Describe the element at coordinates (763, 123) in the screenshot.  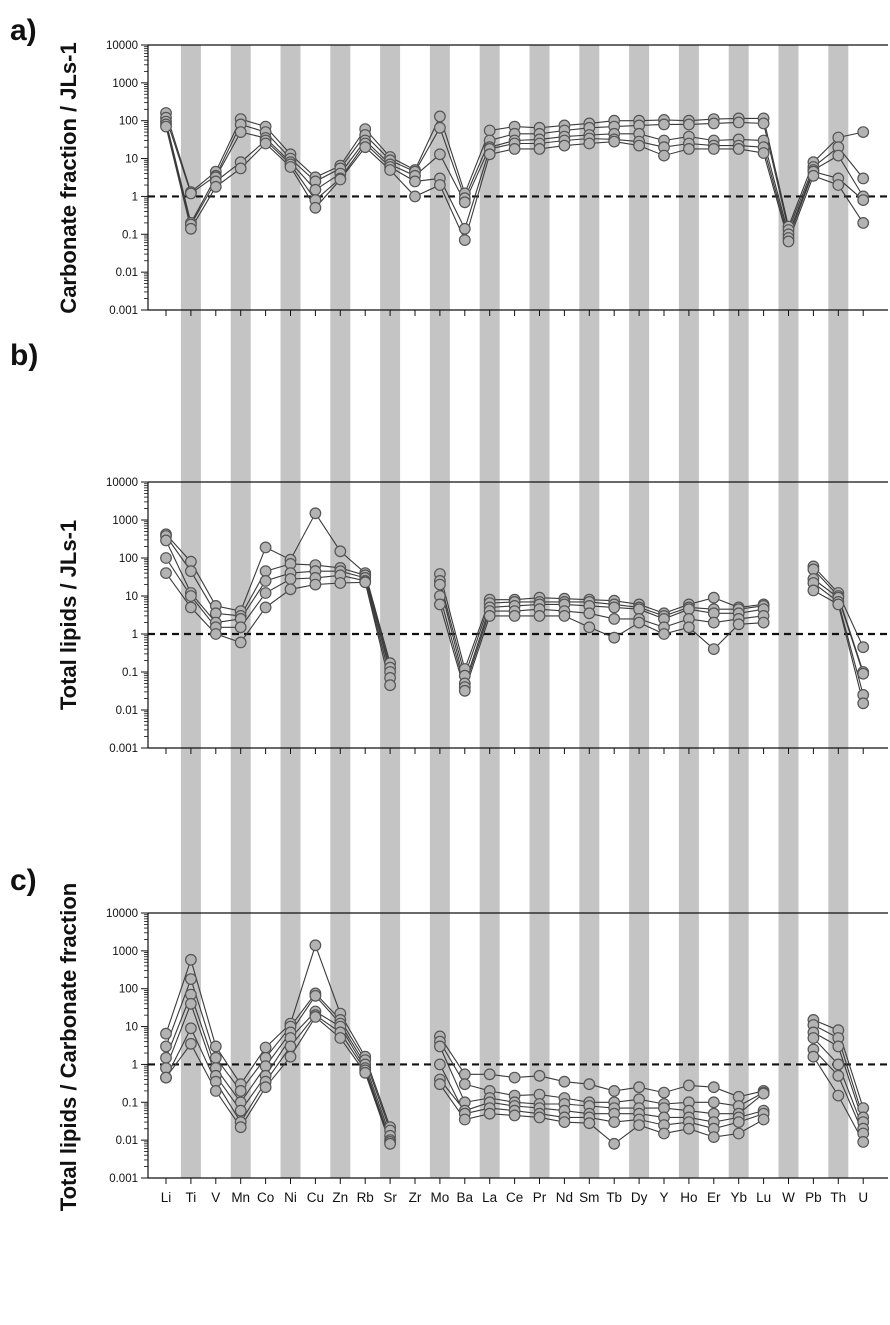
I see `series-2-point-lu` at that location.